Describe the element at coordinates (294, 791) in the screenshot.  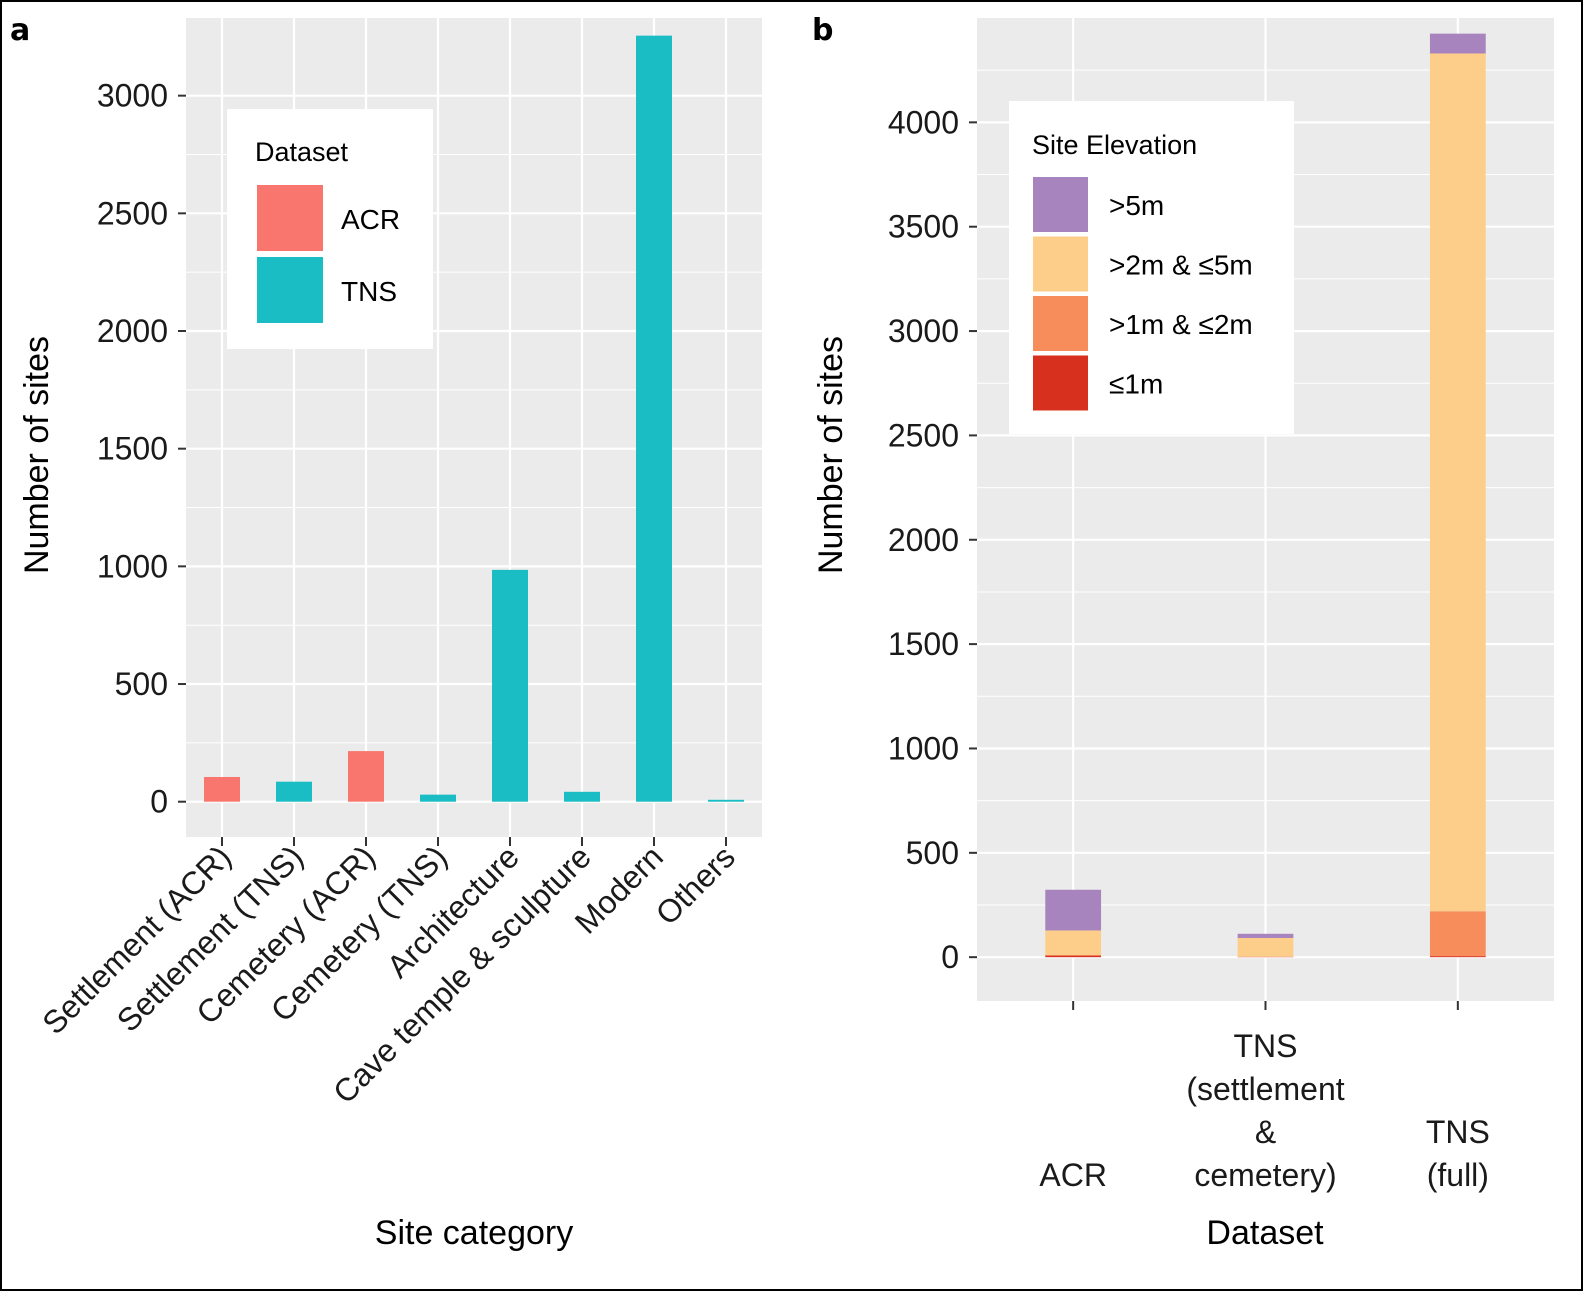
I see `bar-settlement-tns` at that location.